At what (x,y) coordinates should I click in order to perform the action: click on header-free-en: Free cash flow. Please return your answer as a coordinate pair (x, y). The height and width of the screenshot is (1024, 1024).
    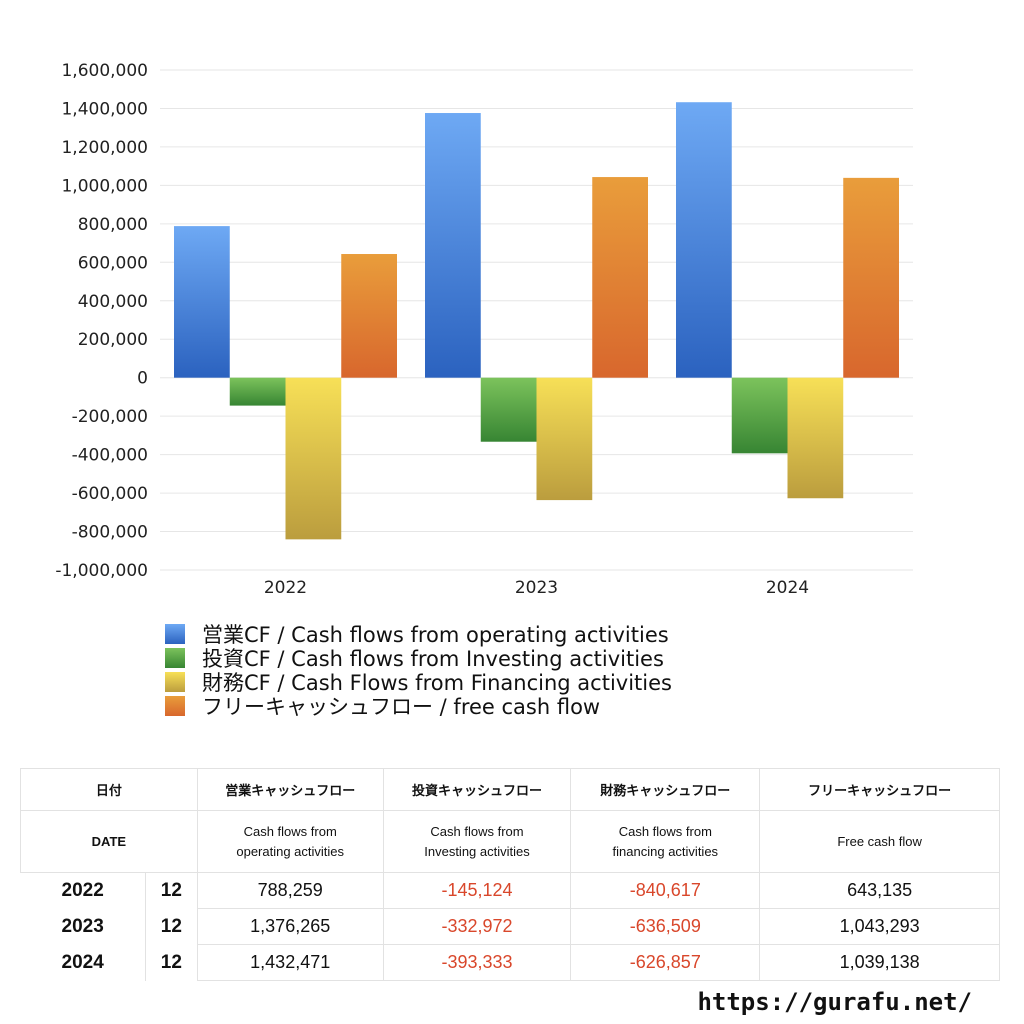
    Looking at the image, I should click on (879, 841).